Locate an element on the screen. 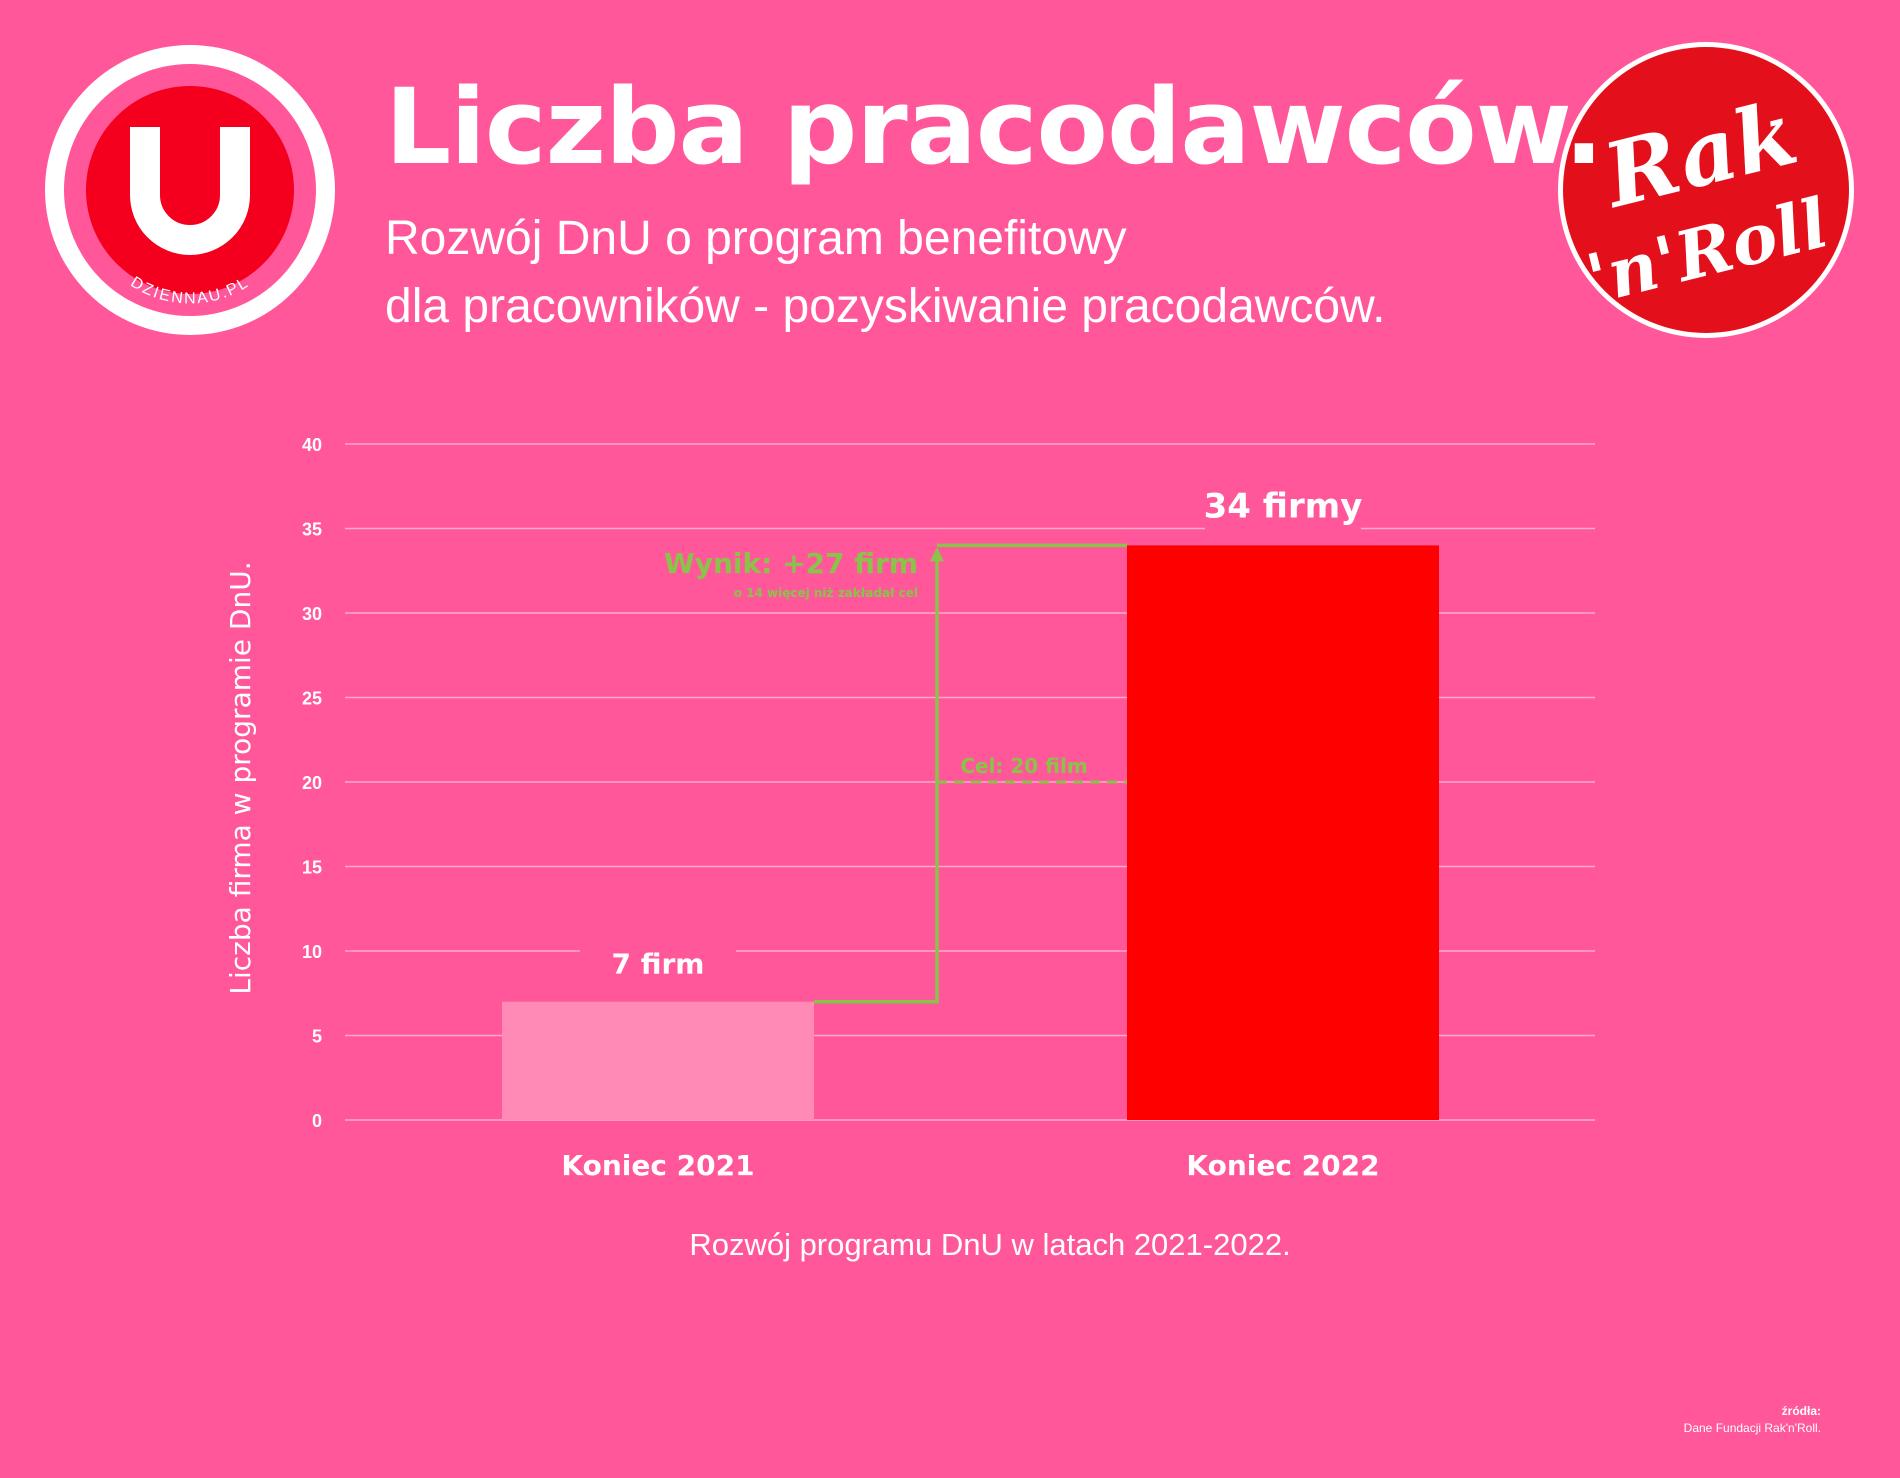  x-tick-label: Koniec 2022 is located at coordinates (1282, 1165).